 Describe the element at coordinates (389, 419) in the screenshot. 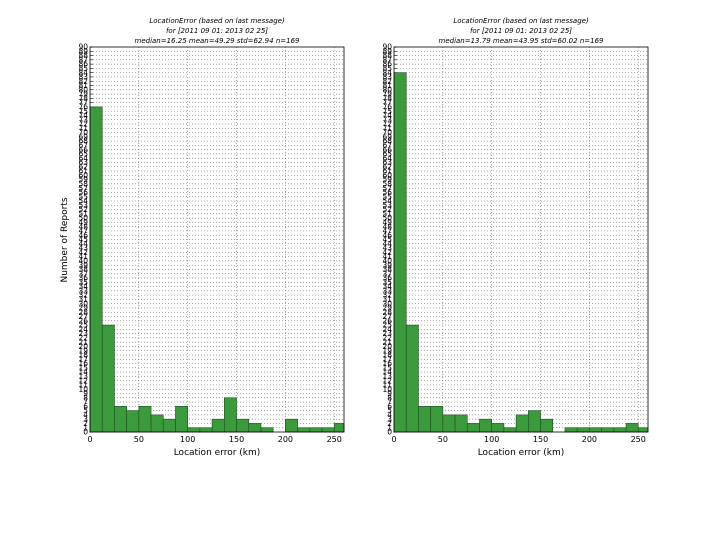

I see `chart-right-y-tick-label: 3` at that location.